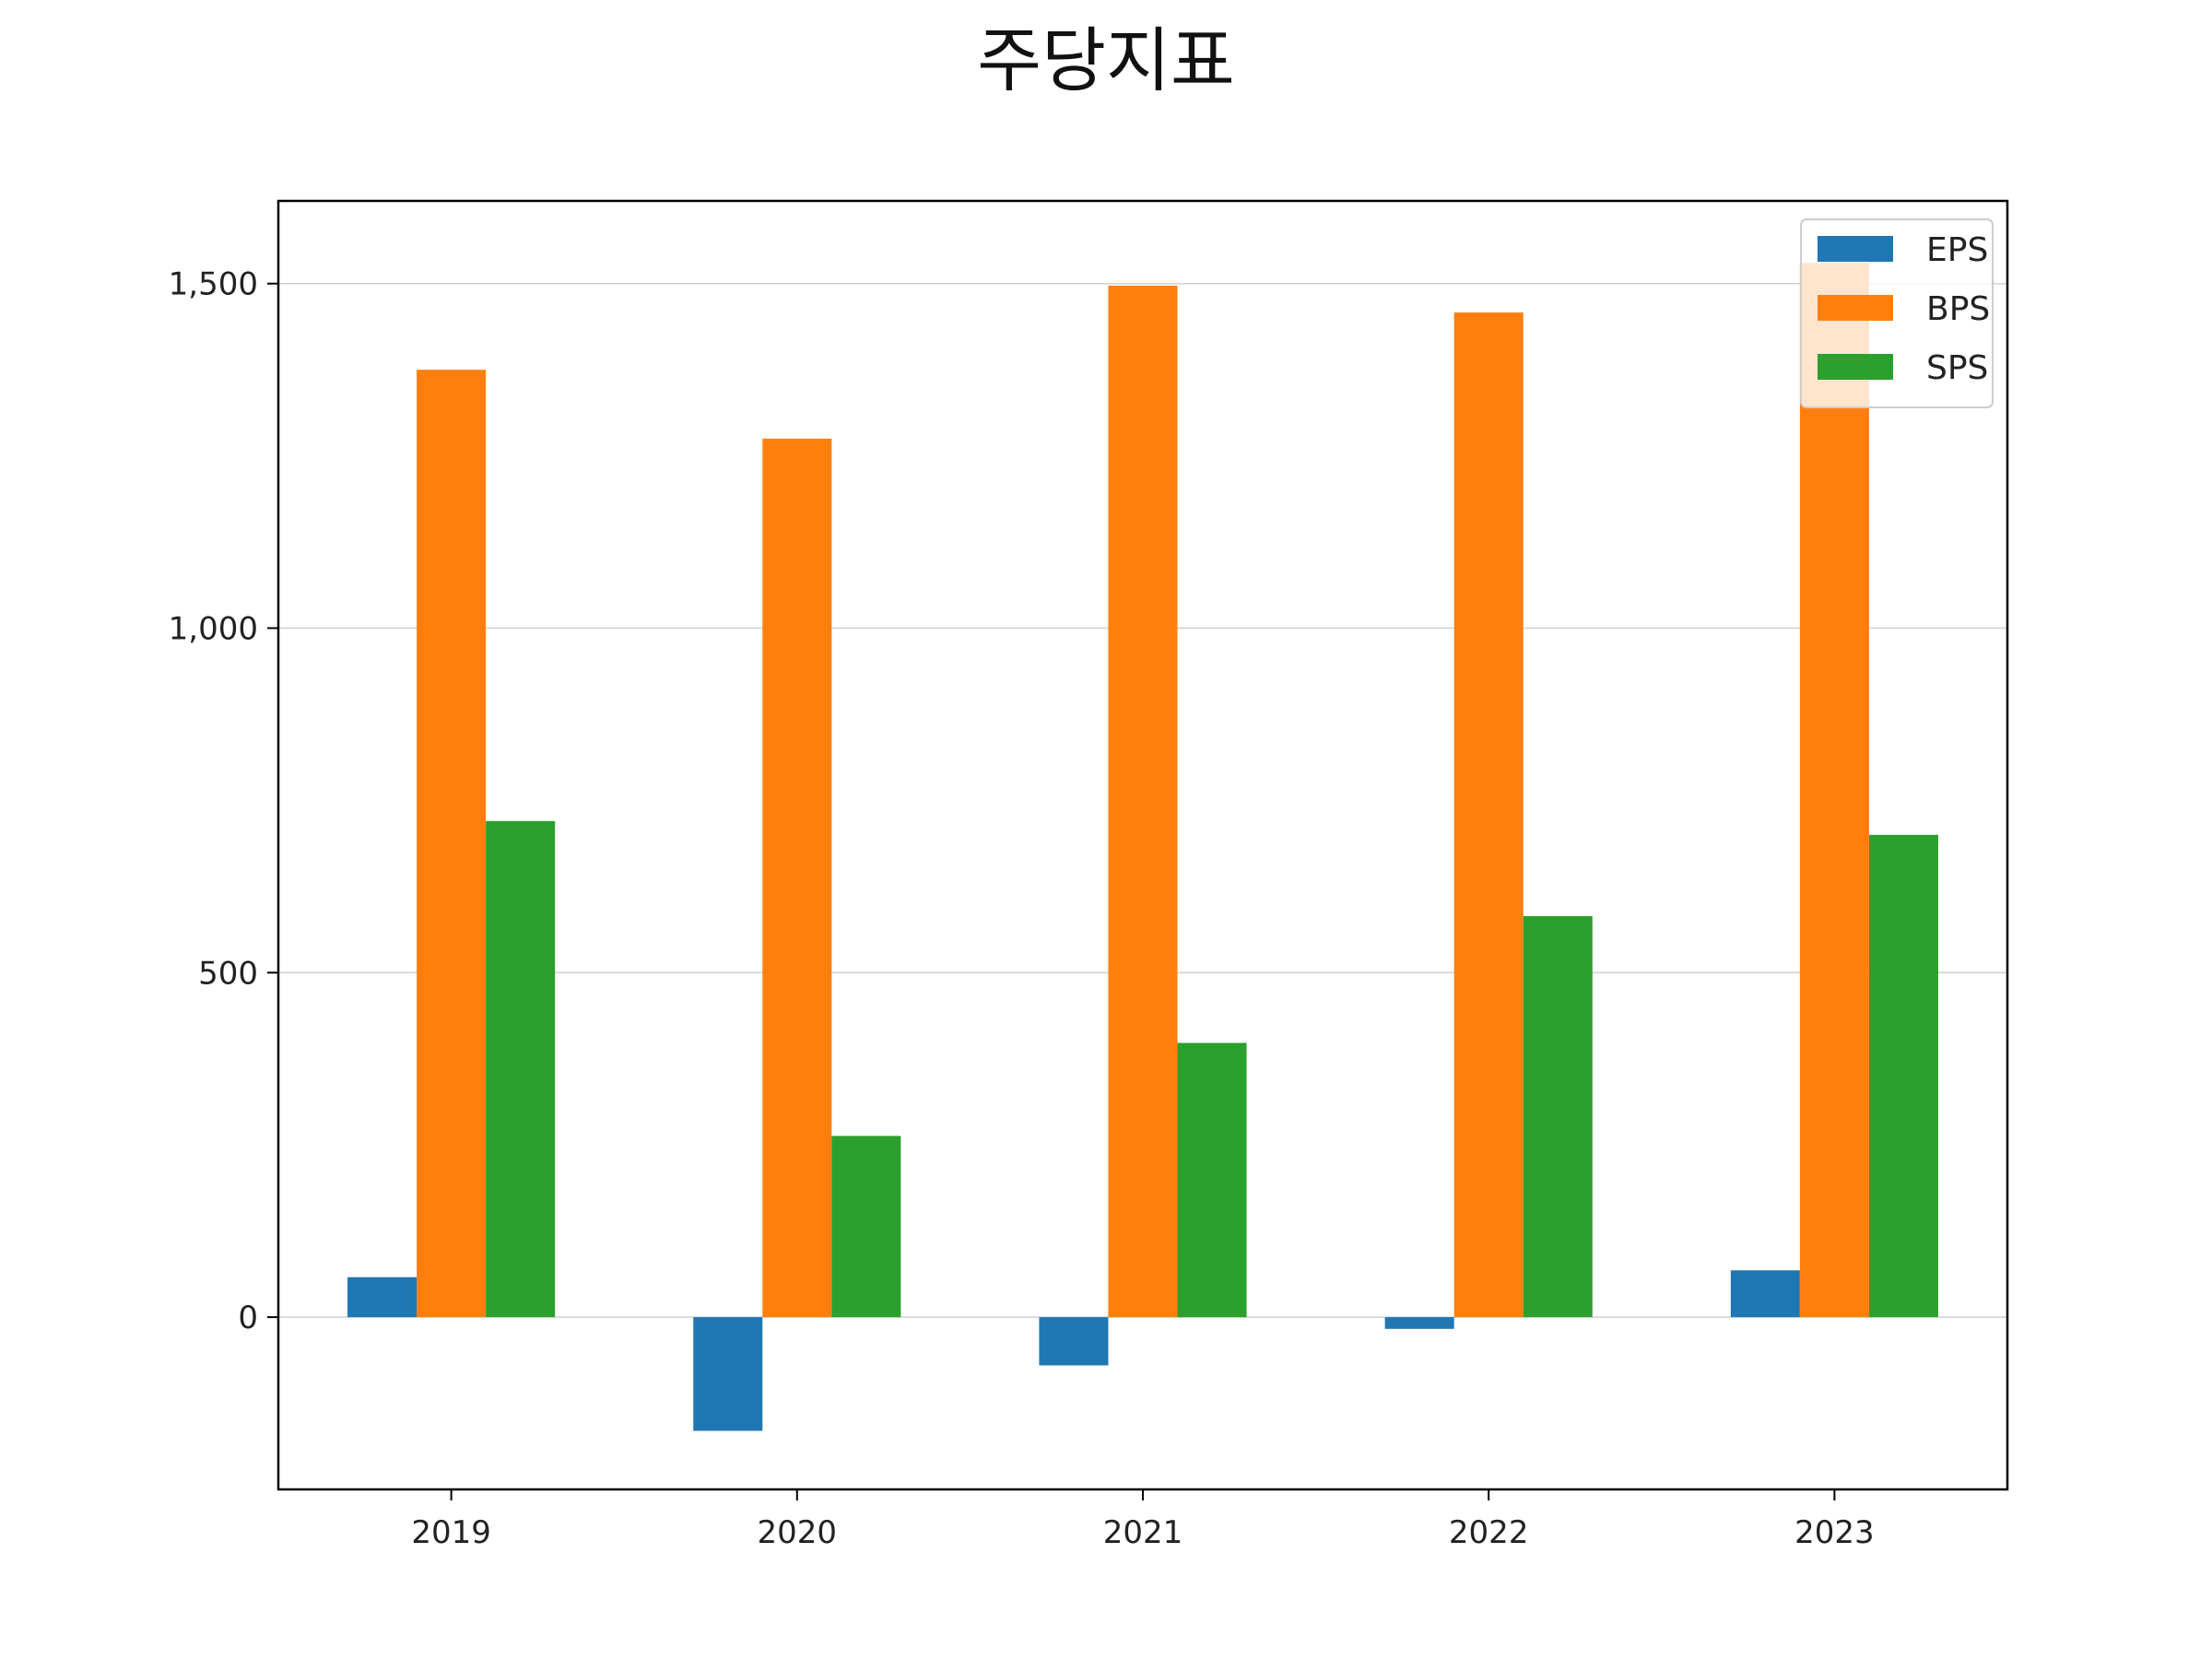  What do you see at coordinates (1765, 1294) in the screenshot?
I see `bar-eps-2023` at bounding box center [1765, 1294].